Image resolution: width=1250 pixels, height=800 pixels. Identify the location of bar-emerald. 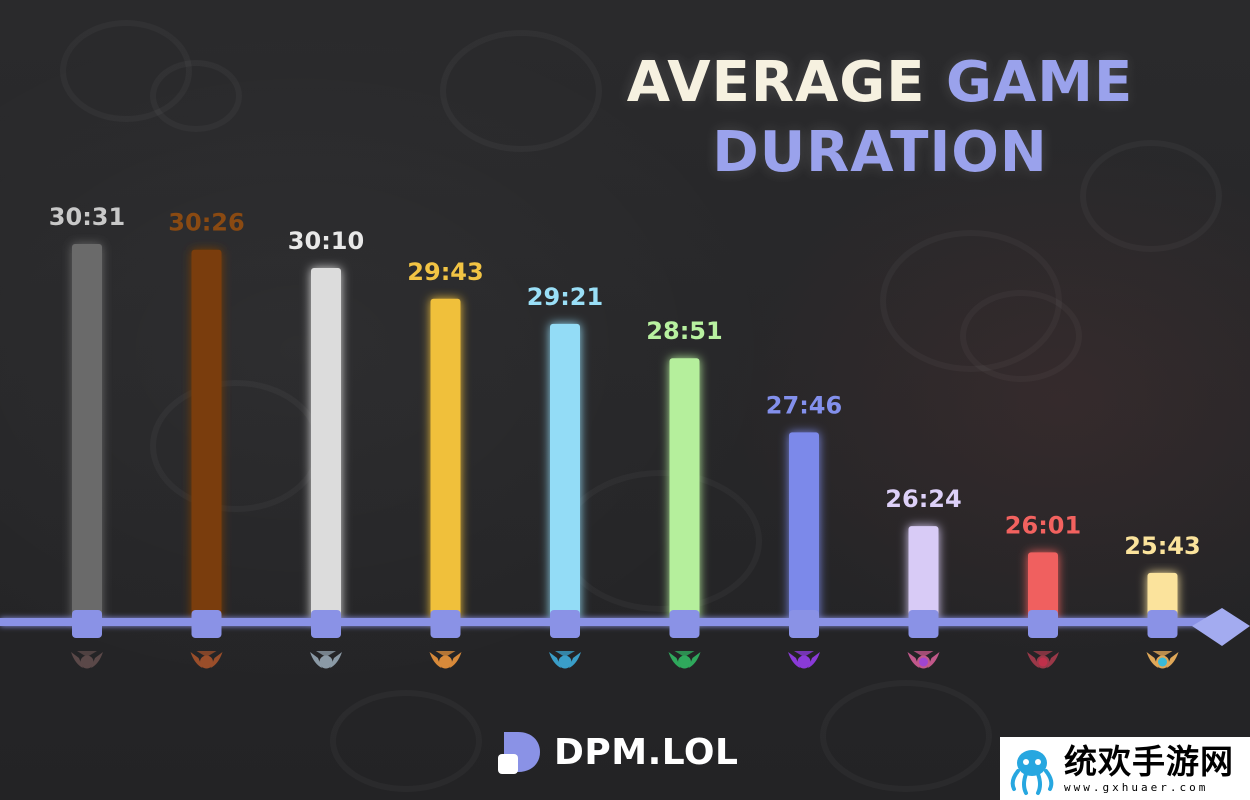
(684, 490).